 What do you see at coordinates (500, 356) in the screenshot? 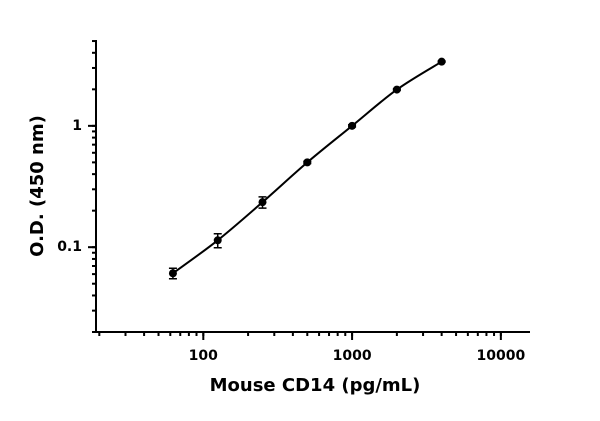
I see `x-tick-label: 10000` at bounding box center [500, 356].